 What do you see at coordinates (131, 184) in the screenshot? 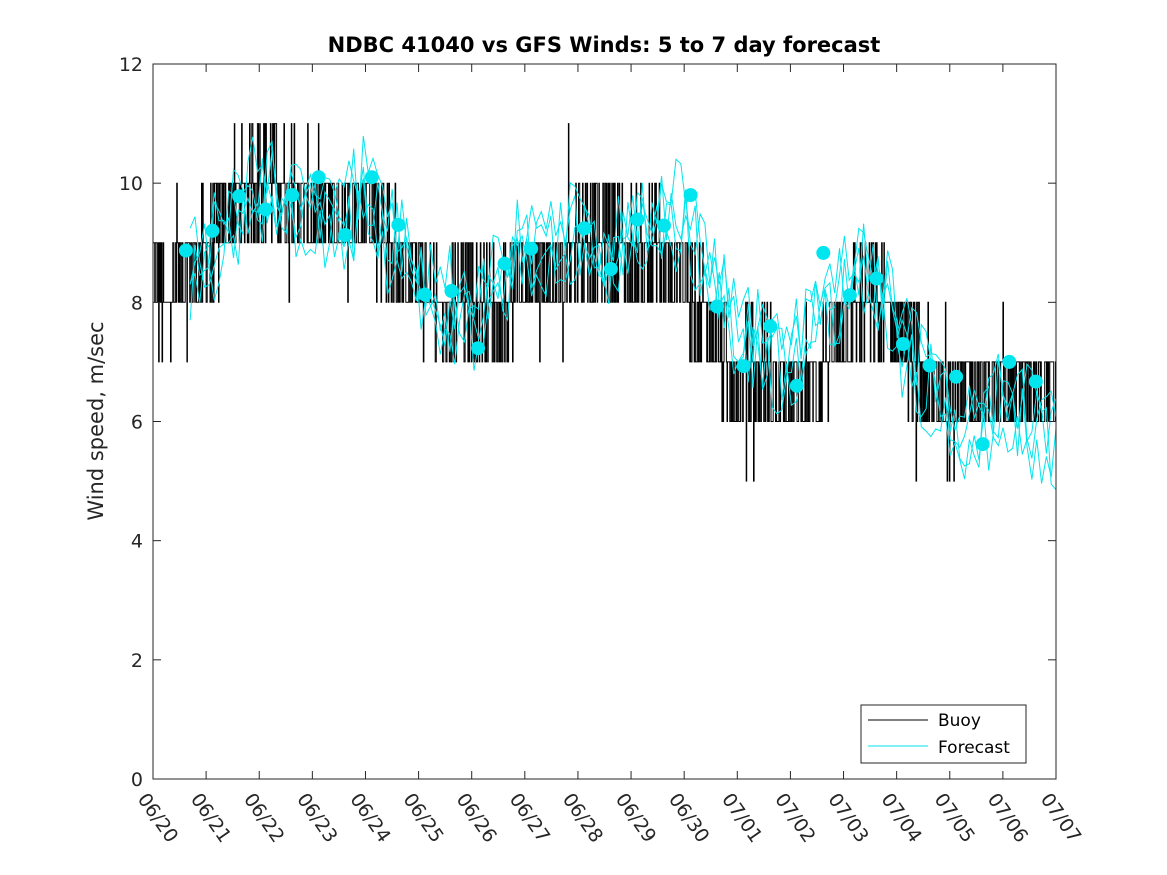
I see `y-tick-label: 10` at bounding box center [131, 184].